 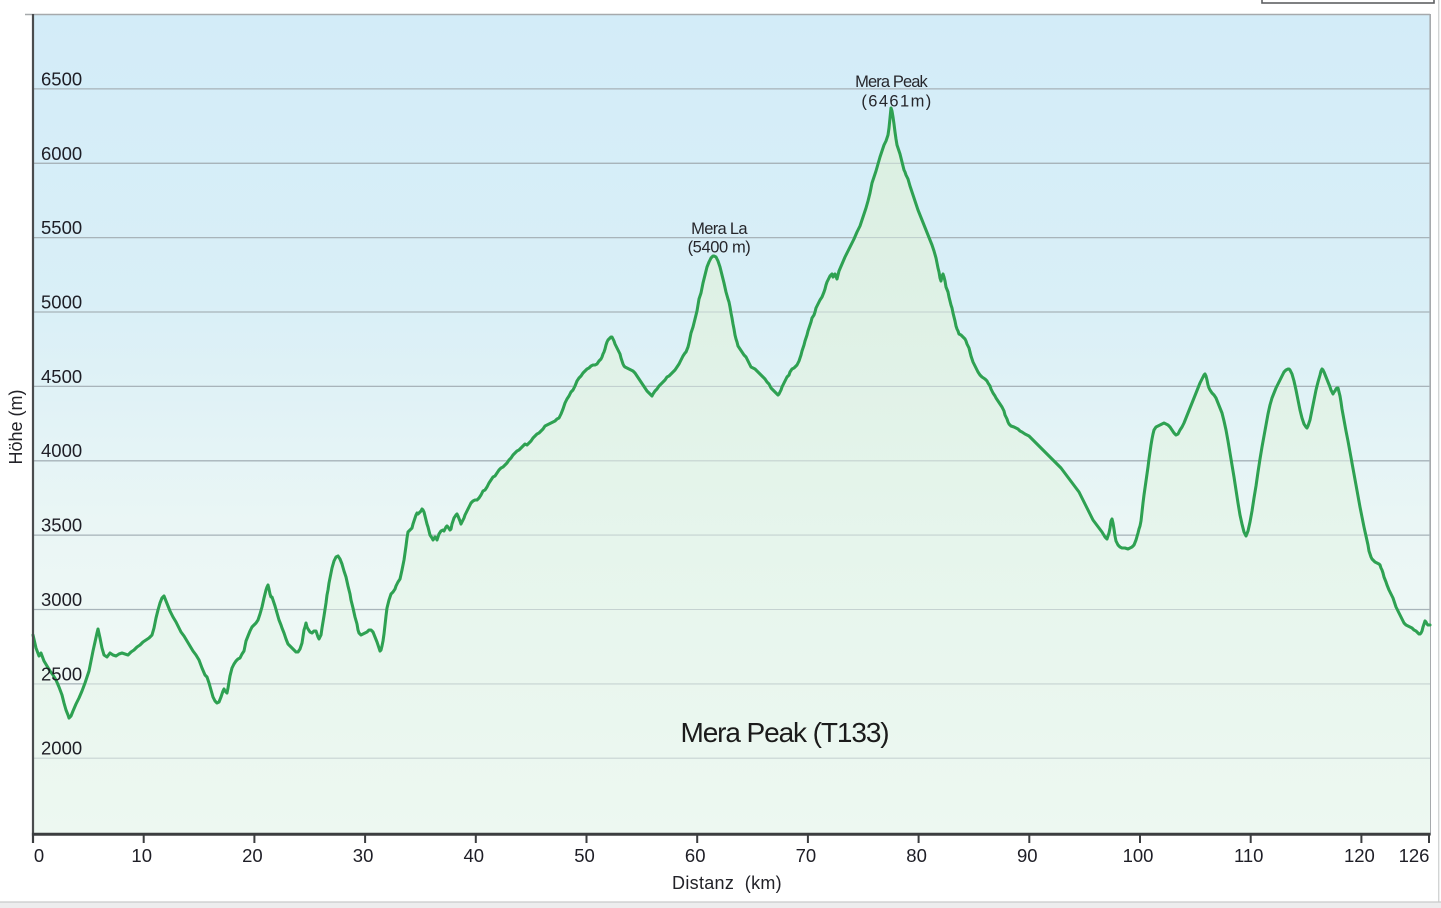 I want to click on svg-text: 6000, so click(x=61, y=153).